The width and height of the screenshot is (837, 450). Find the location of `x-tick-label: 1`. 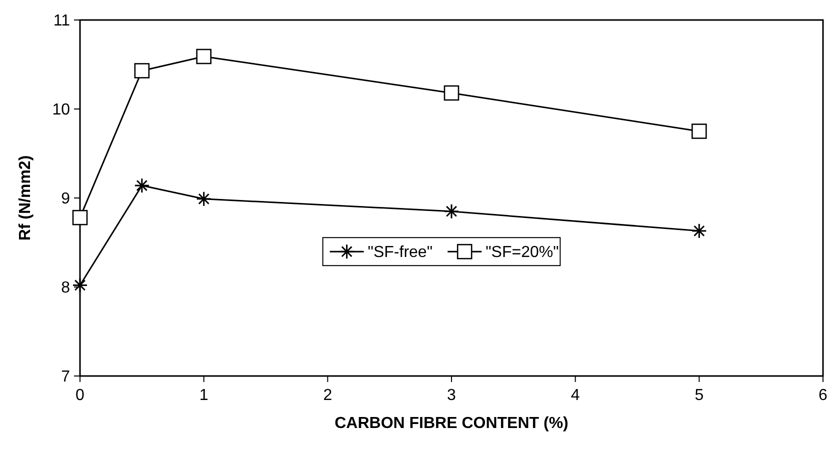

x-tick-label: 1 is located at coordinates (203, 395).